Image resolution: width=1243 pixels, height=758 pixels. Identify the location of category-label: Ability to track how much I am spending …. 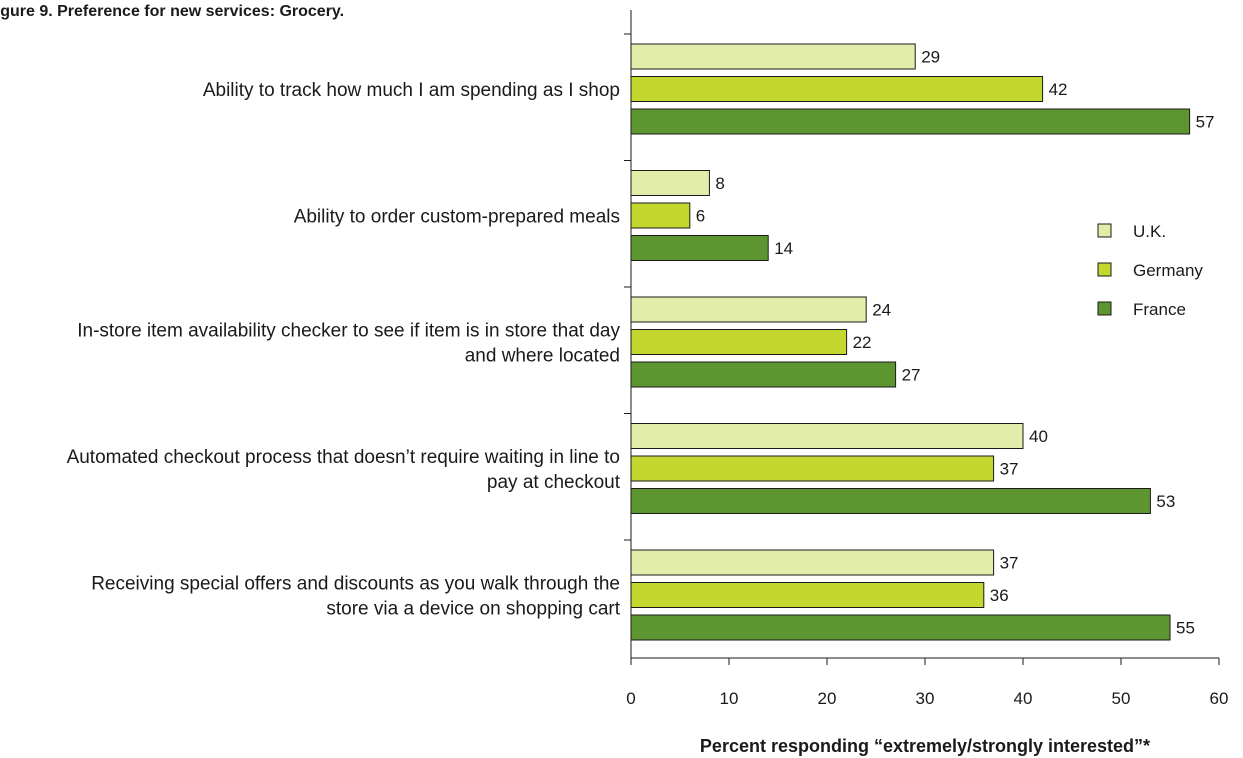
(411, 90).